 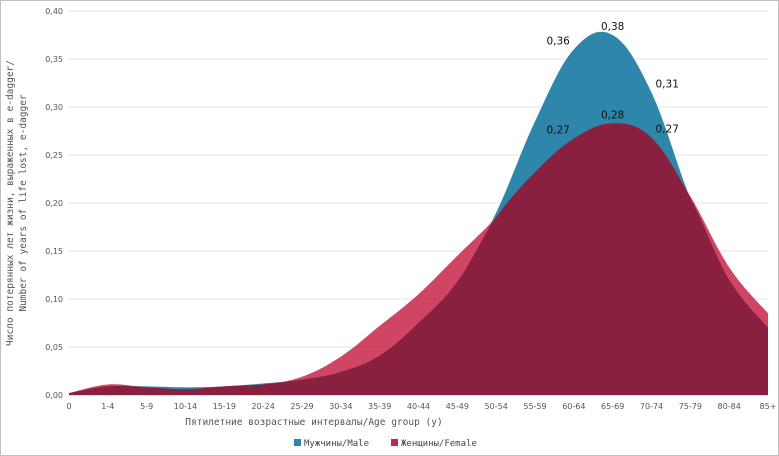 What do you see at coordinates (612, 27) in the screenshot?
I see `data-label: 0,38` at bounding box center [612, 27].